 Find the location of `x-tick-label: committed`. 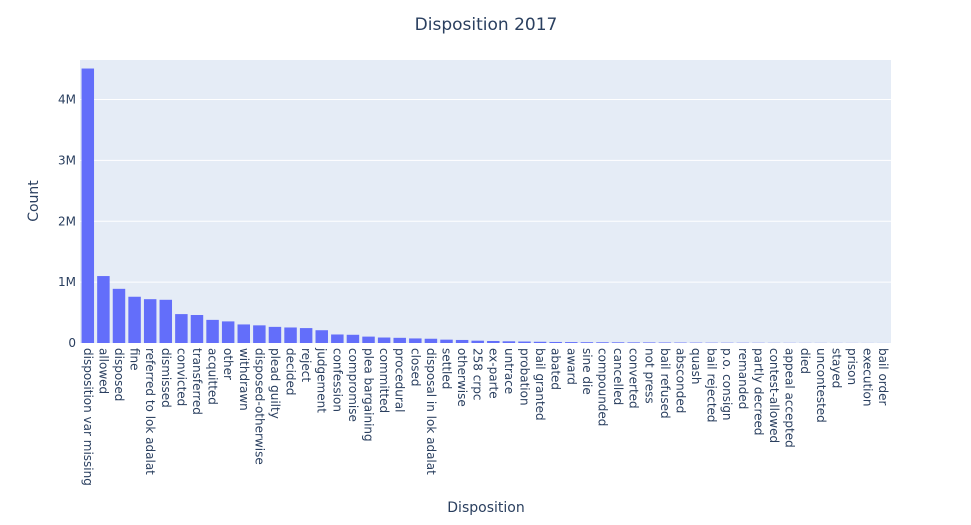

x-tick-label: committed is located at coordinates (384, 380).